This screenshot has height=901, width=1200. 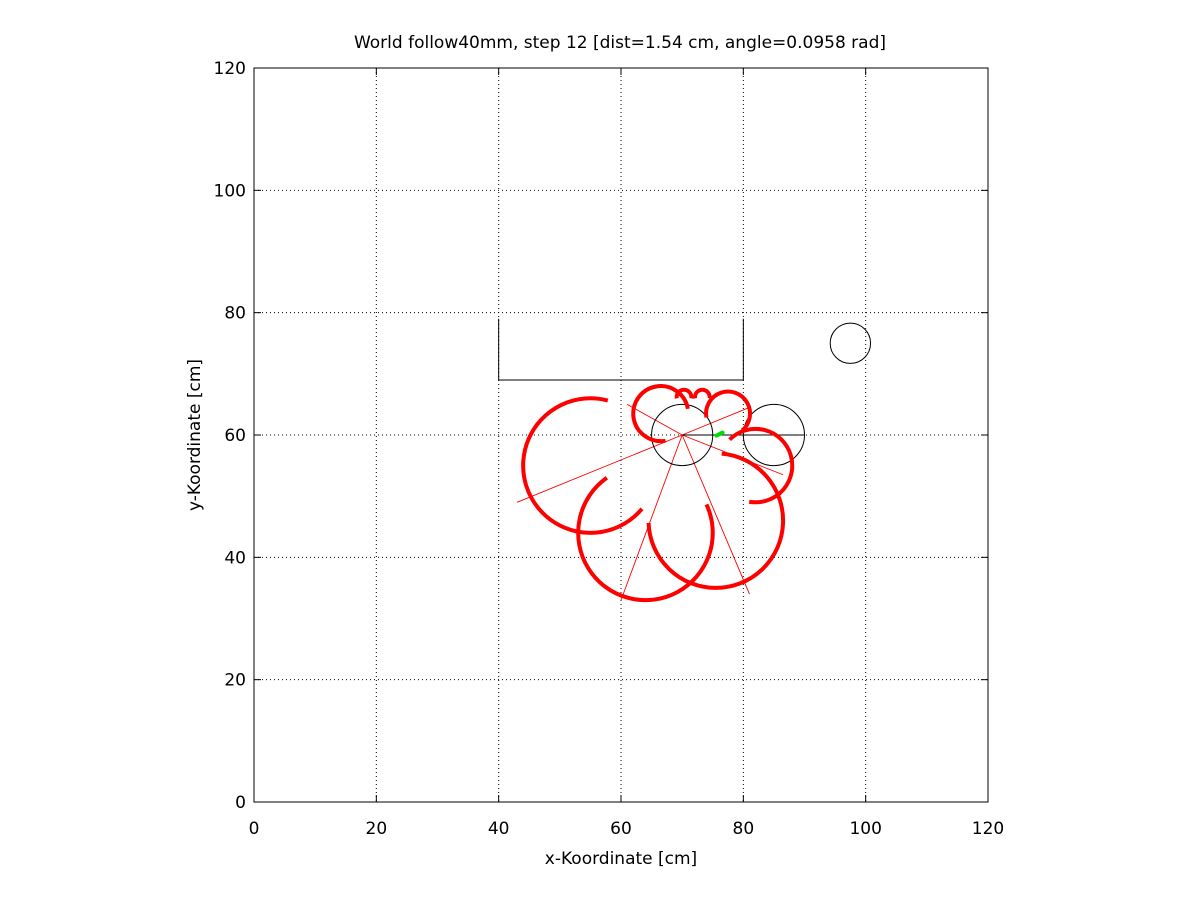 What do you see at coordinates (230, 191) in the screenshot?
I see `y-tick-label: 100` at bounding box center [230, 191].